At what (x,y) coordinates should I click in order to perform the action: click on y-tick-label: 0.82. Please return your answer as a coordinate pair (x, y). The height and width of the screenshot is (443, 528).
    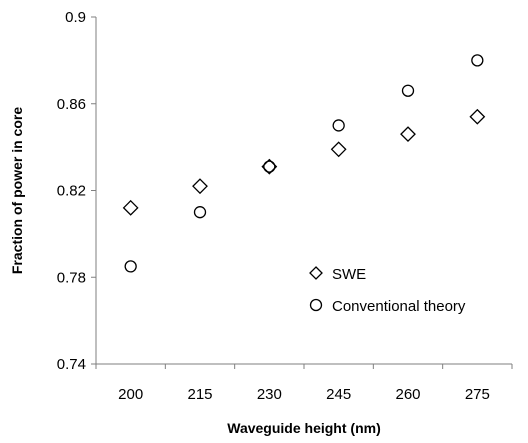
    Looking at the image, I should click on (71, 191).